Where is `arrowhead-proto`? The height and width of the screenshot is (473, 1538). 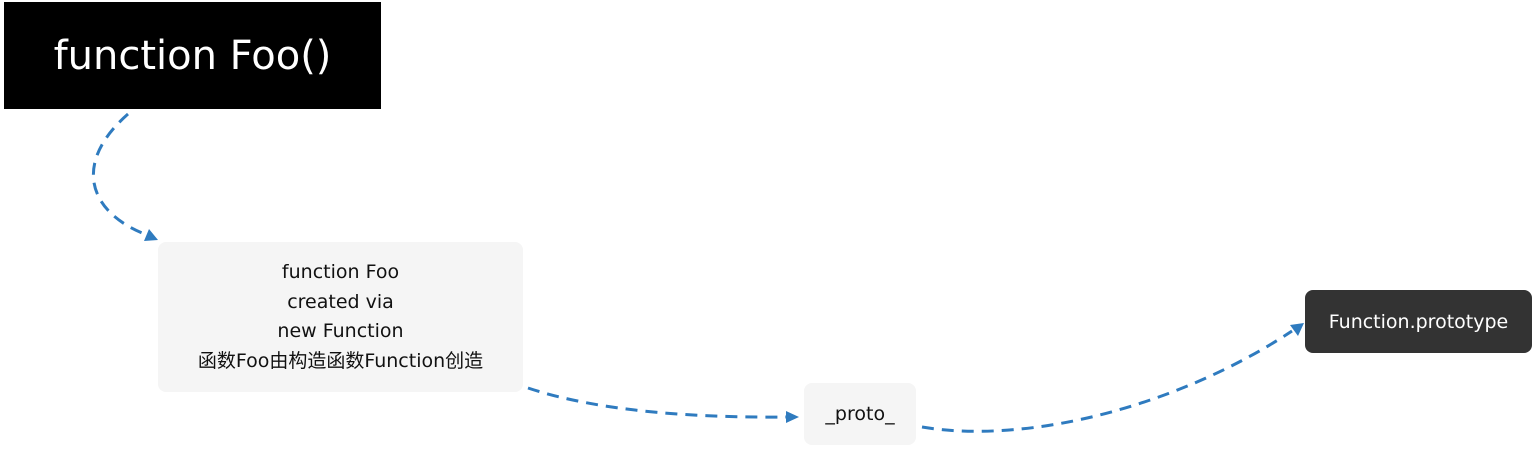
arrowhead-proto is located at coordinates (792, 417).